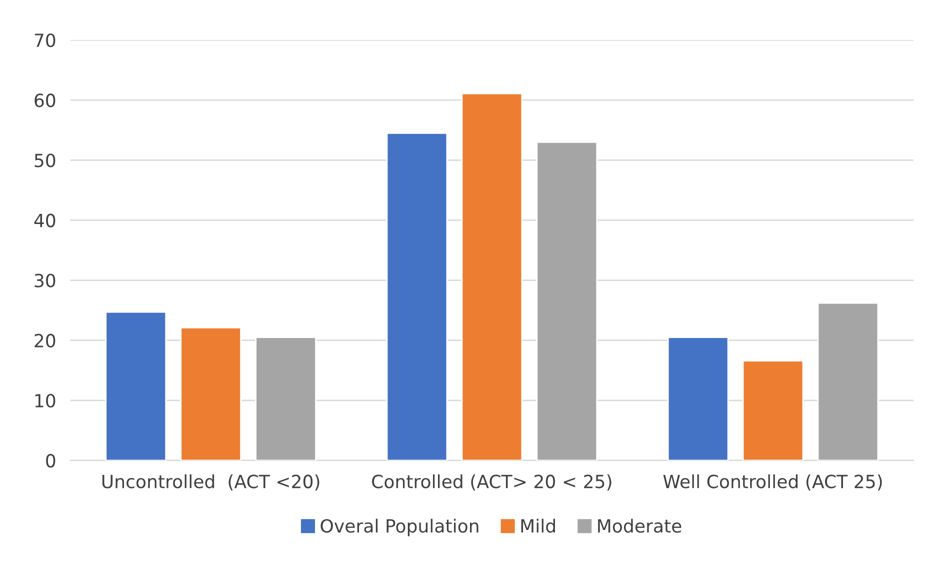 This screenshot has height=572, width=937. What do you see at coordinates (45, 41) in the screenshot?
I see `y-tick-label: 70` at bounding box center [45, 41].